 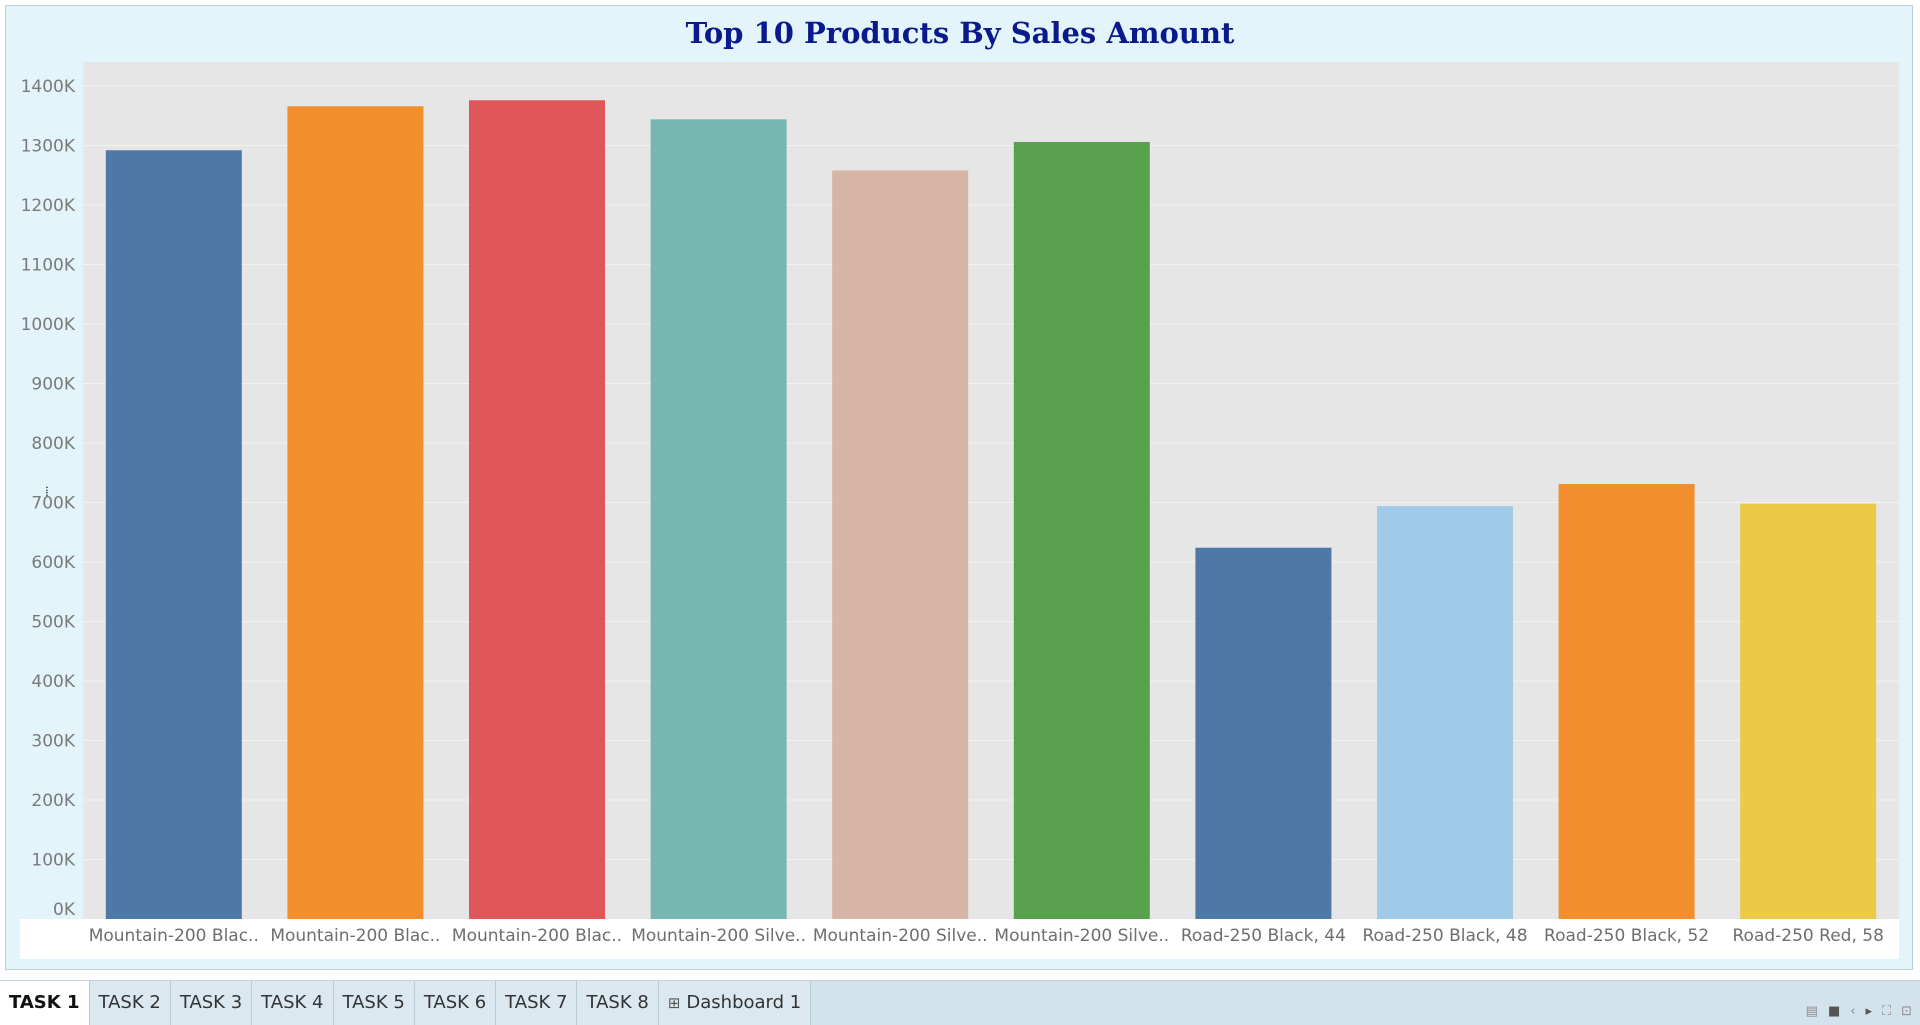 I want to click on status-icons: ▤ ■ ‹ ▸ ⛶ ⊡, so click(x=1859, y=1011).